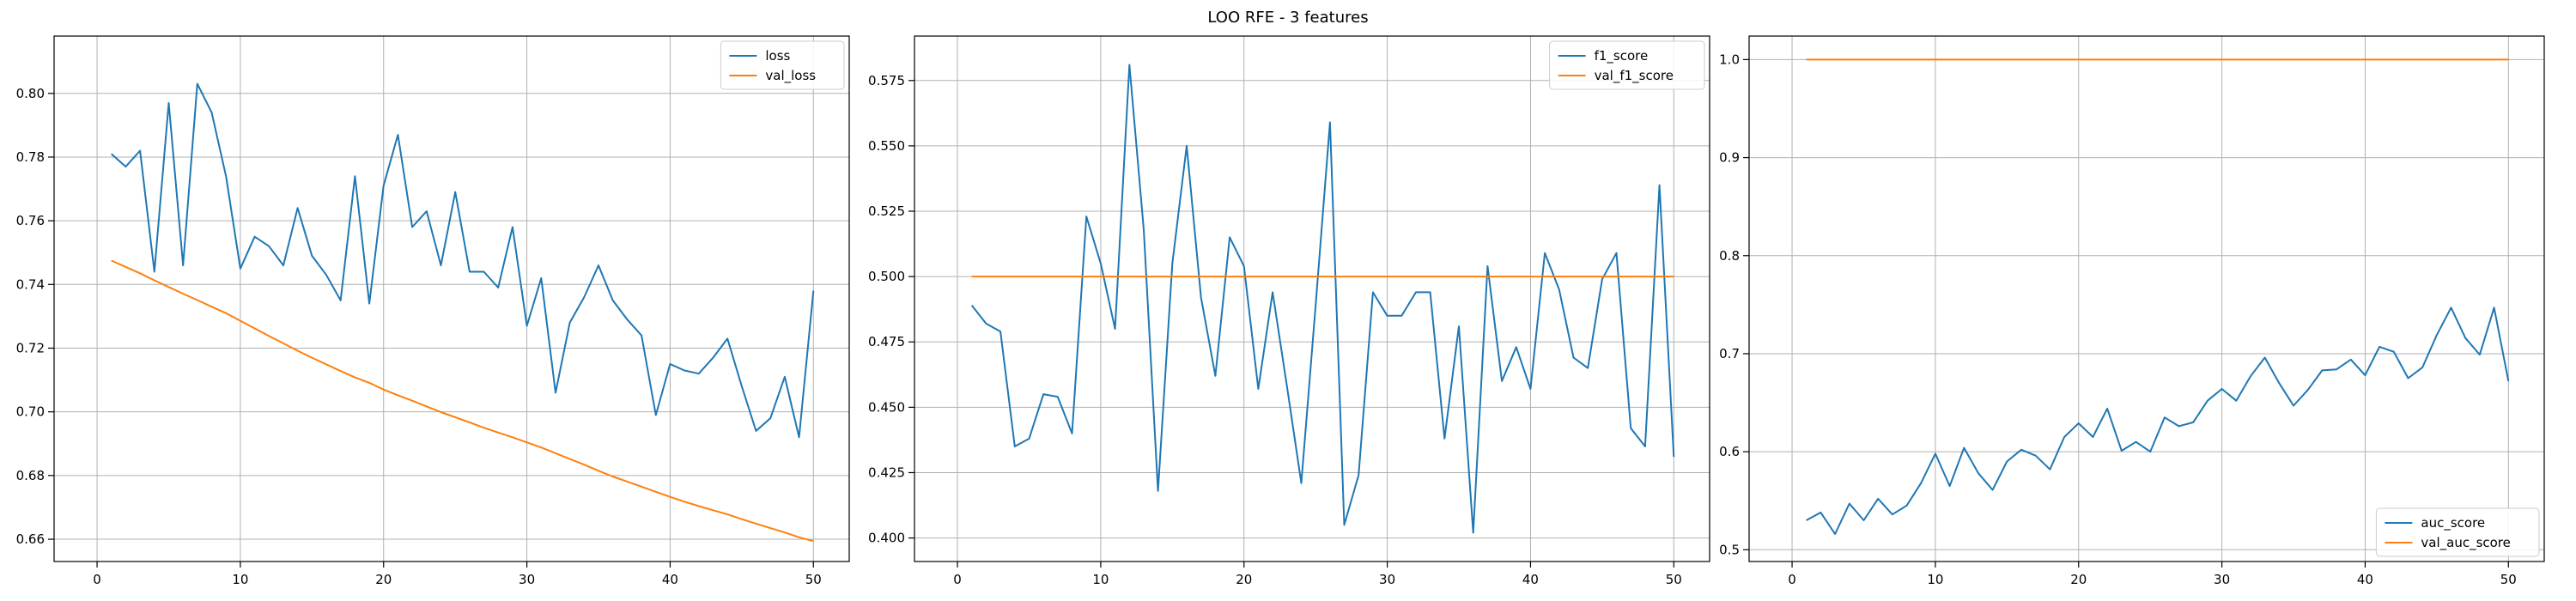 The width and height of the screenshot is (2576, 601). What do you see at coordinates (527, 579) in the screenshot?
I see `chart-1-xtick-label: 30` at bounding box center [527, 579].